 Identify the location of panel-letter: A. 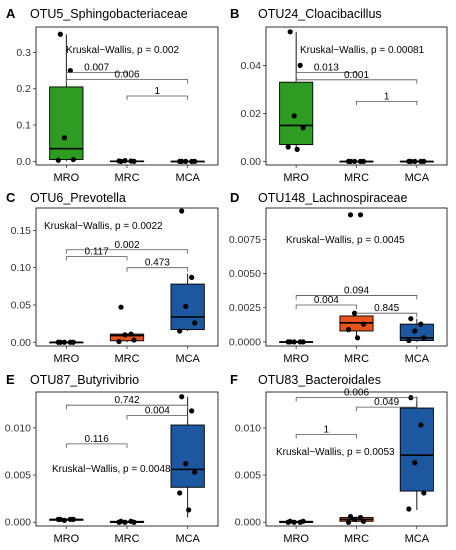
(11, 13).